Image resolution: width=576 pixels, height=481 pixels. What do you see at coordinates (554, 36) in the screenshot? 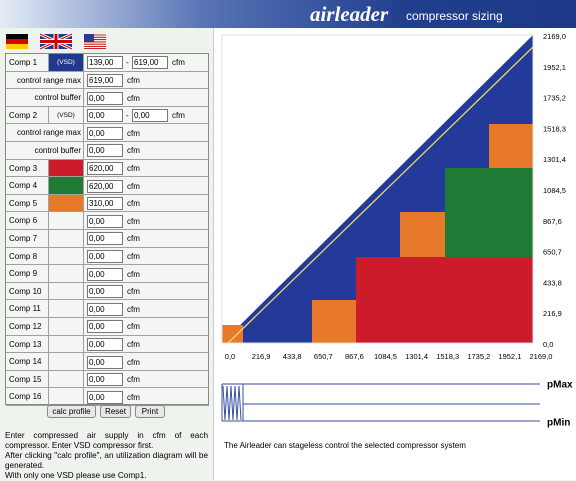
I see `y-tick-label: 2169,0` at bounding box center [554, 36].